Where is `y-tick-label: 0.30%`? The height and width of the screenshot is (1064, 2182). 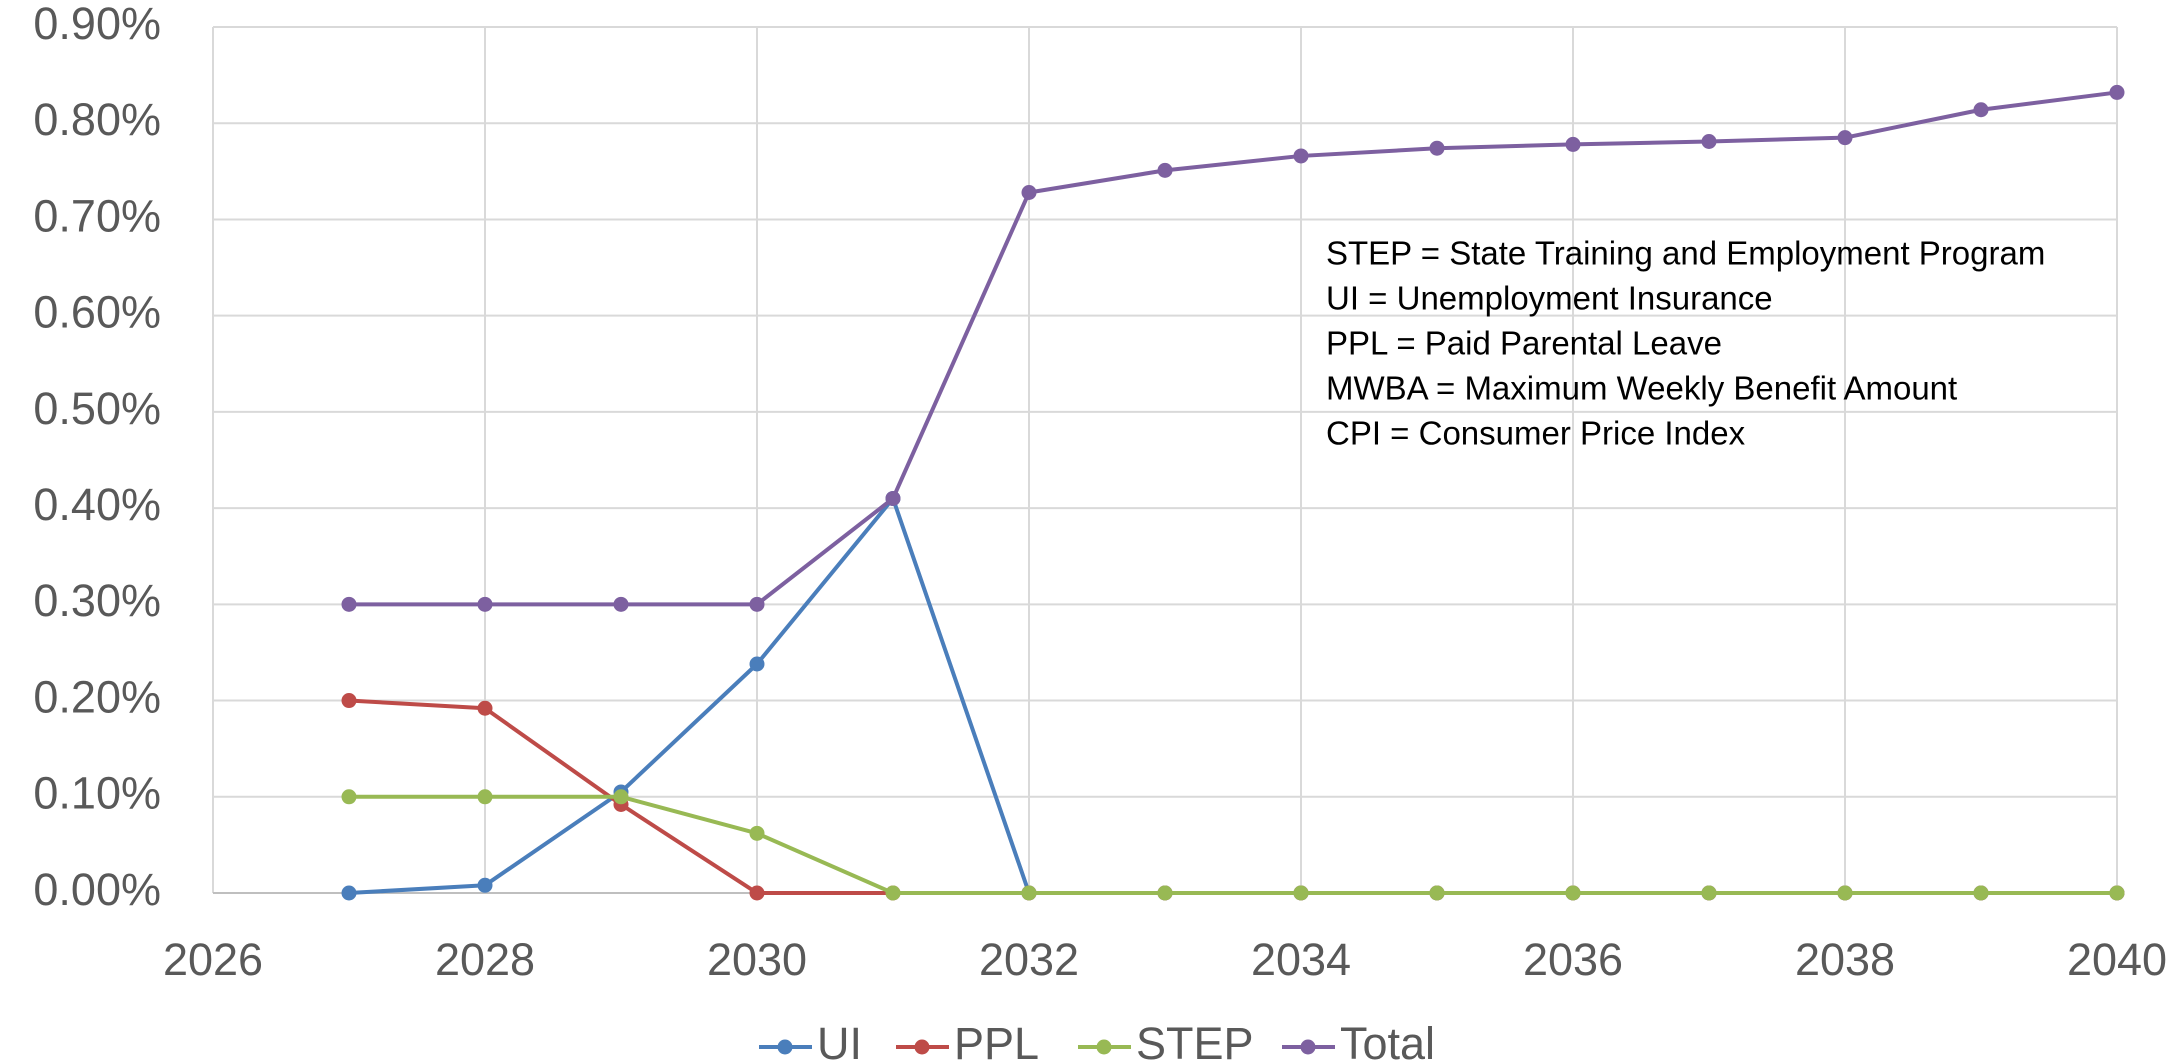
y-tick-label: 0.30% is located at coordinates (97, 600).